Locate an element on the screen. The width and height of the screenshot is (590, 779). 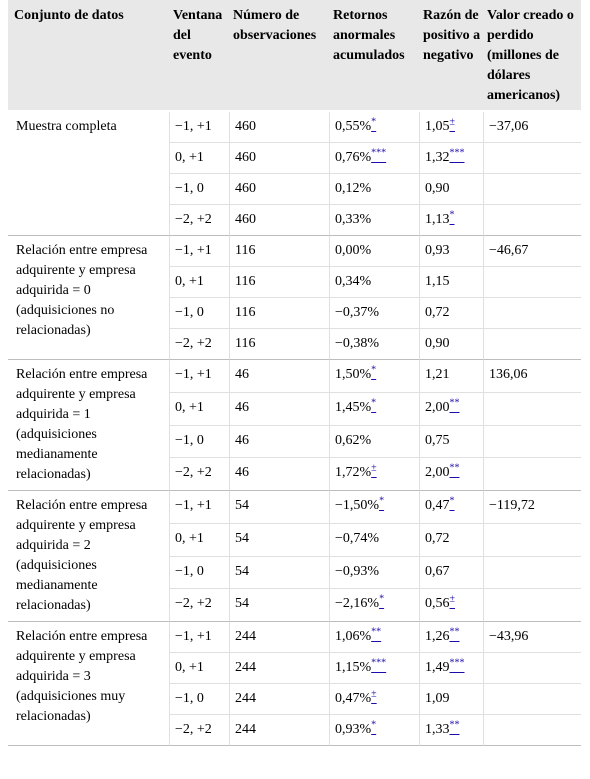
cumulative-abnormal-return-text: 0,33% is located at coordinates (353, 219).